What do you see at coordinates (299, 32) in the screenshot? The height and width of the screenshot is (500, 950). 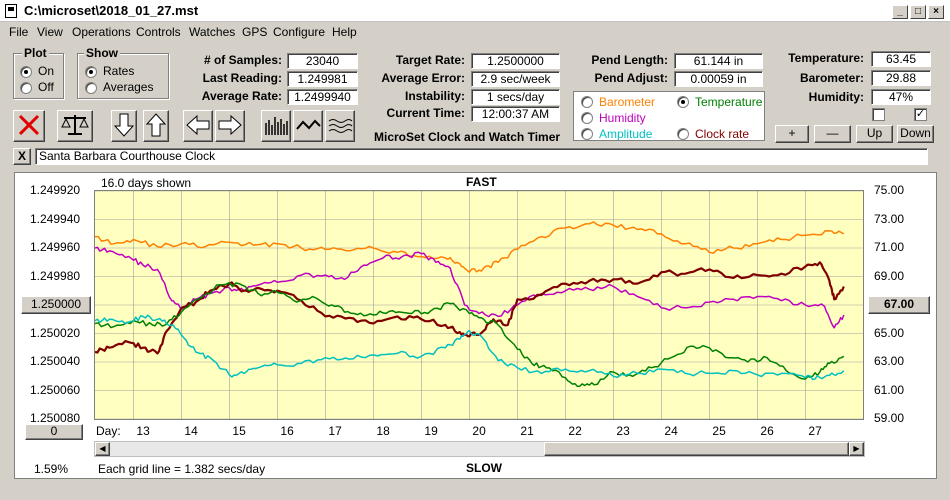 I see `menu-configure: Configure` at bounding box center [299, 32].